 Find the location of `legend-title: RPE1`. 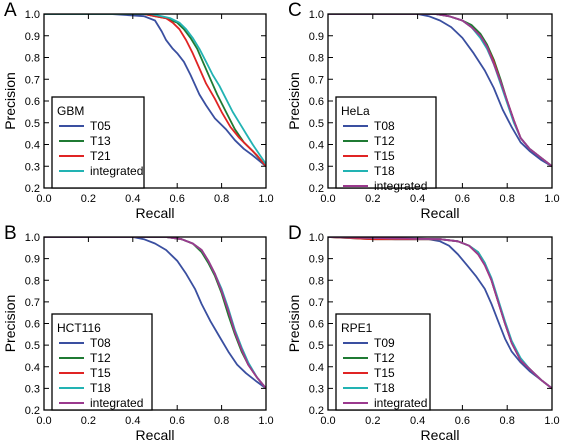

legend-title: RPE1 is located at coordinates (357, 328).